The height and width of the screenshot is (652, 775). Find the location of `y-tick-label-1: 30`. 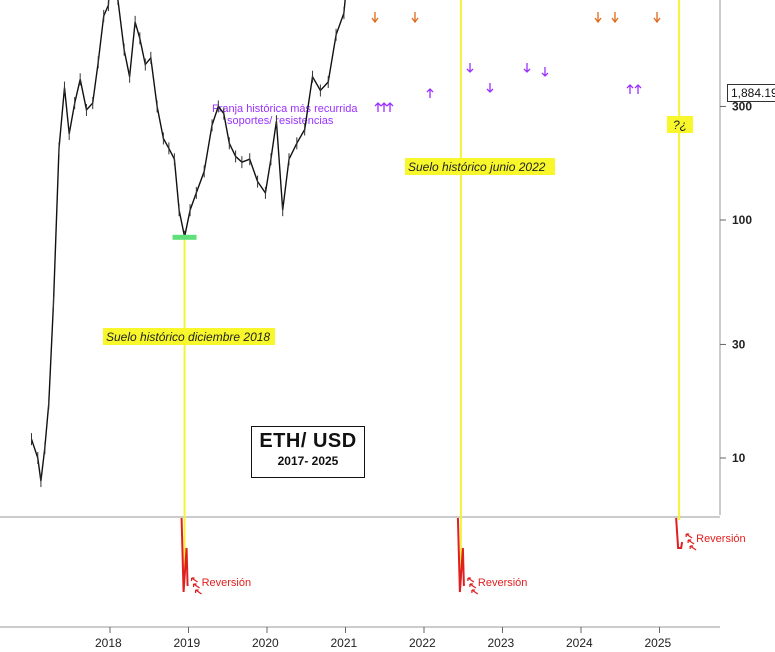

y-tick-label-1: 30 is located at coordinates (739, 344).